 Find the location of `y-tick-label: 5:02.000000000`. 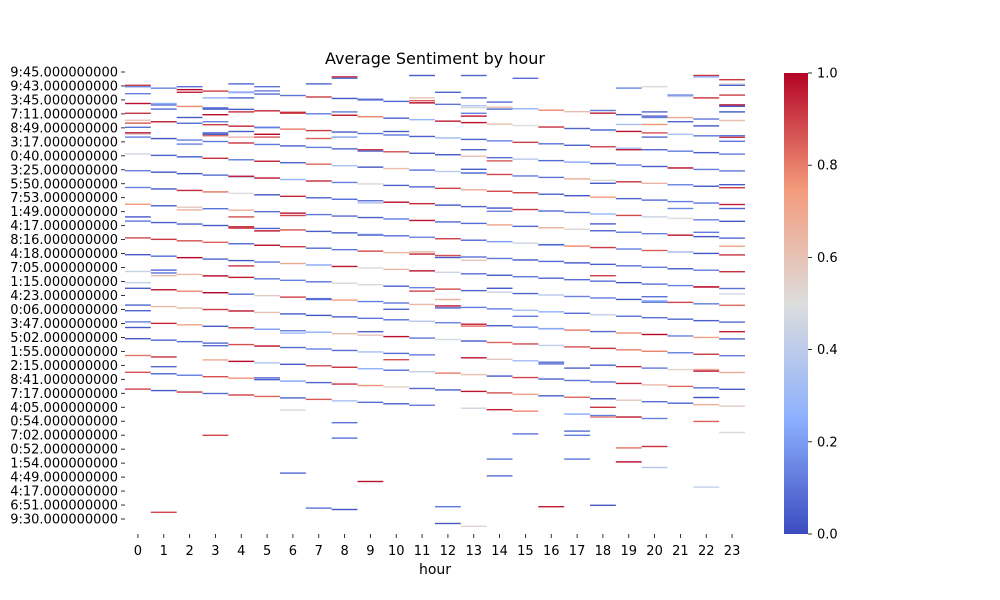

y-tick-label: 5:02.000000000 is located at coordinates (64, 338).